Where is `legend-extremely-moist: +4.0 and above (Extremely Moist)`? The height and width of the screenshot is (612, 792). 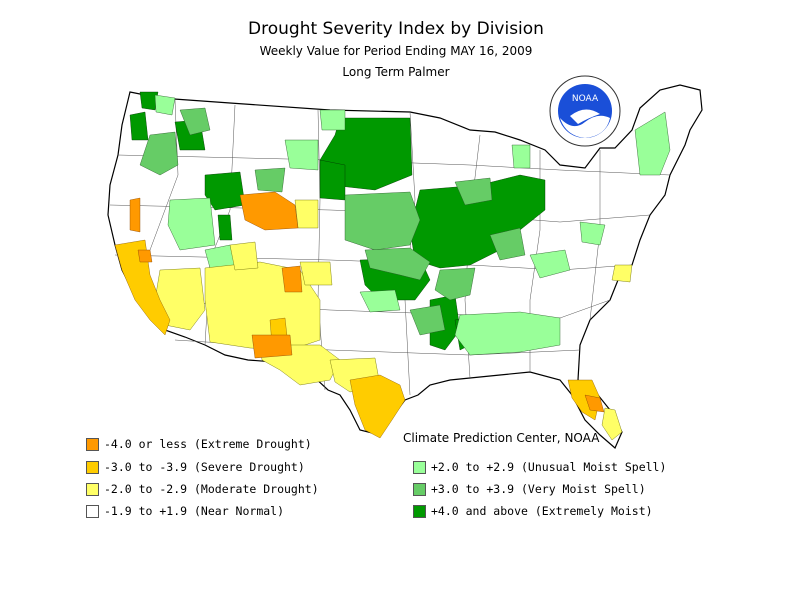
legend-extremely-moist: +4.0 and above (Extremely Moist) is located at coordinates (533, 511).